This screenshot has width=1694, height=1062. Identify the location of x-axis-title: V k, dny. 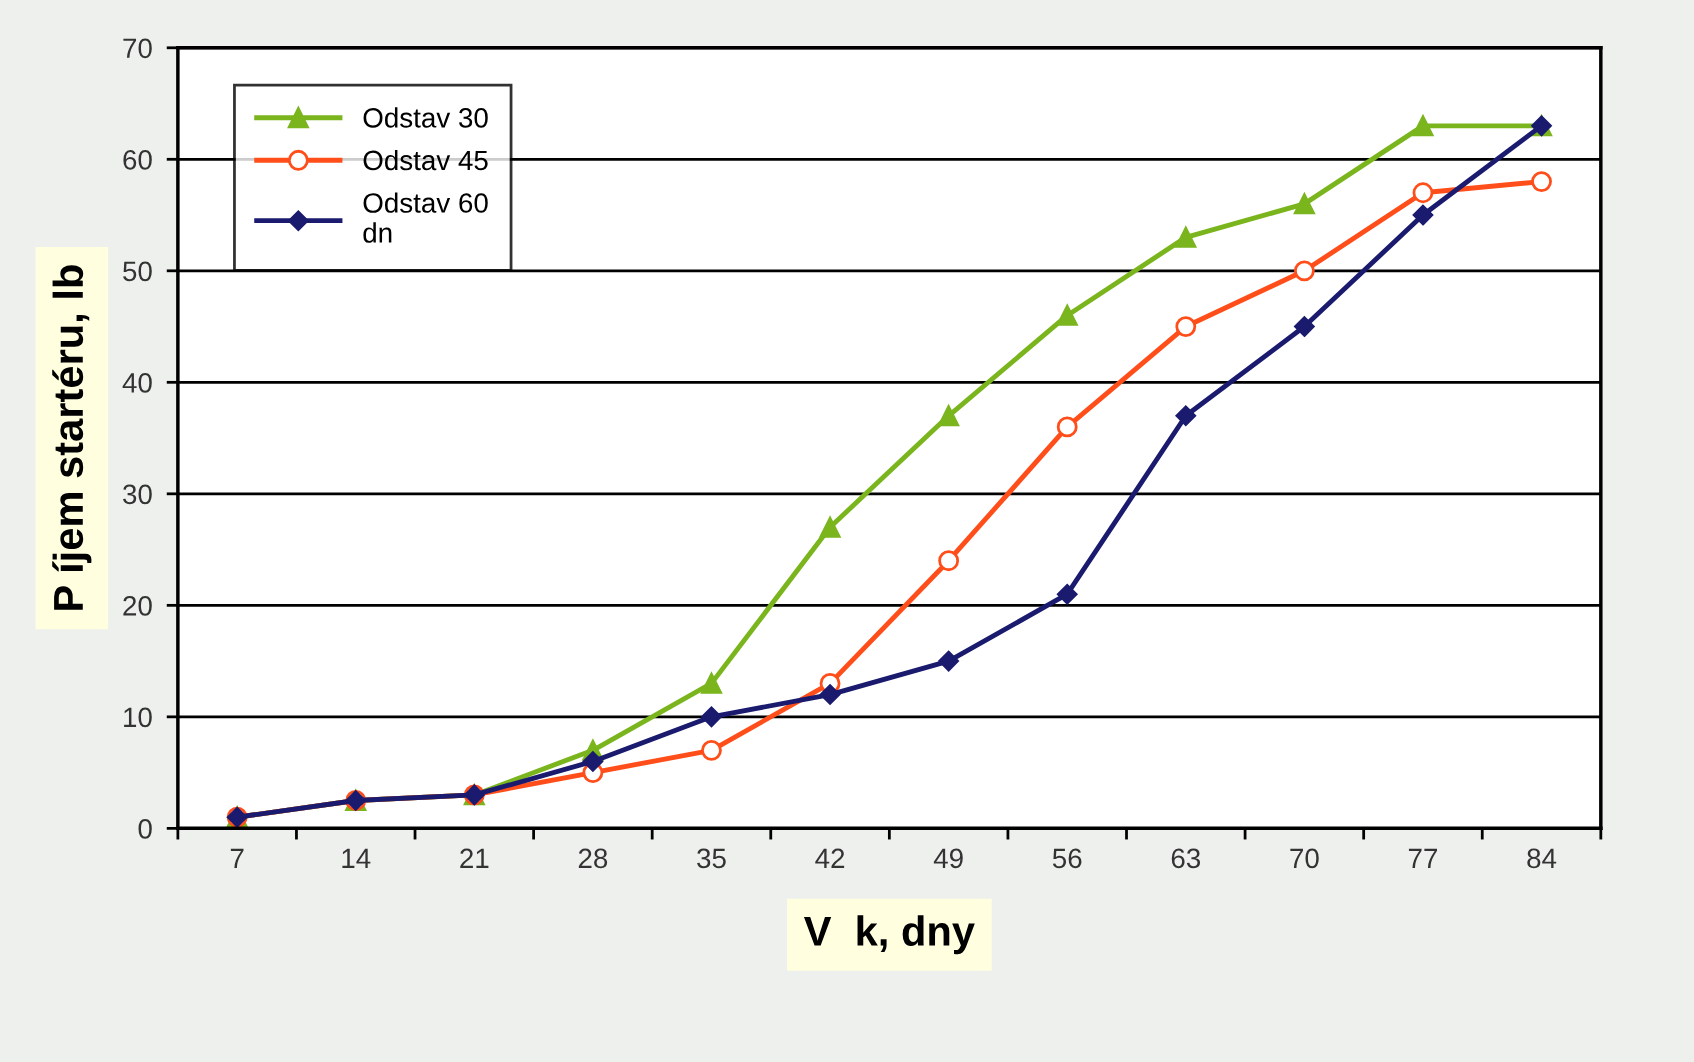
(889, 935).